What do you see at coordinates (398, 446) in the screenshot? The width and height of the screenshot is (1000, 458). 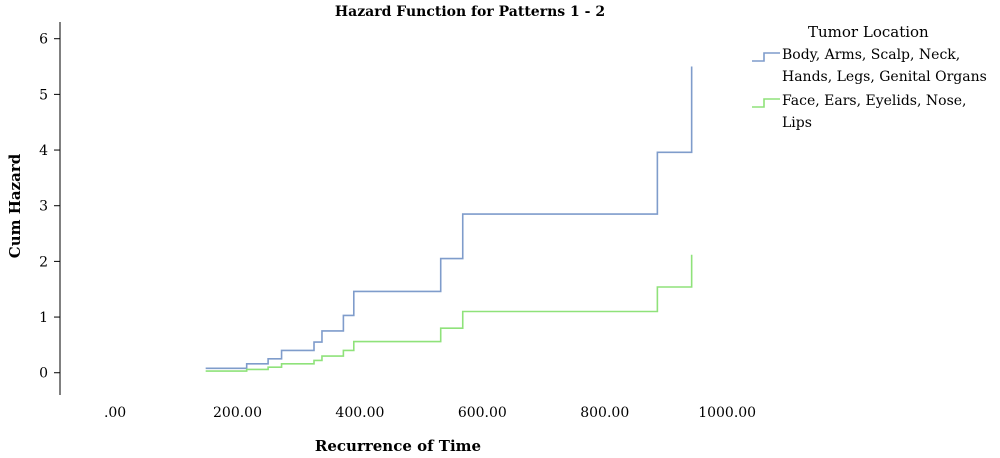 I see `x-axis-label: Recurrence of Time` at bounding box center [398, 446].